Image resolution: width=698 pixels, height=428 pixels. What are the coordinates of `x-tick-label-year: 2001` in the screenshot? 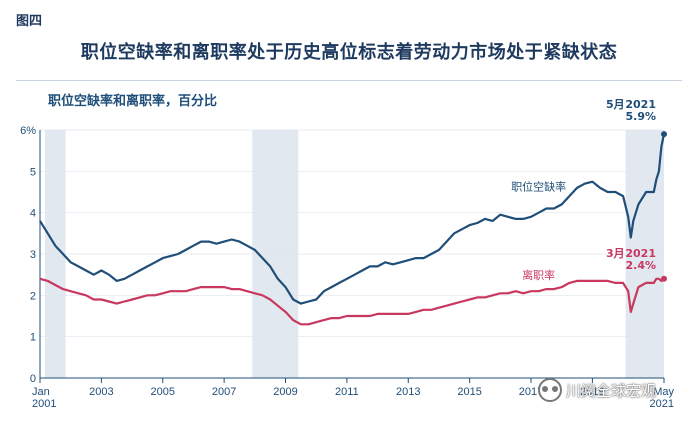 It's located at (44, 404).